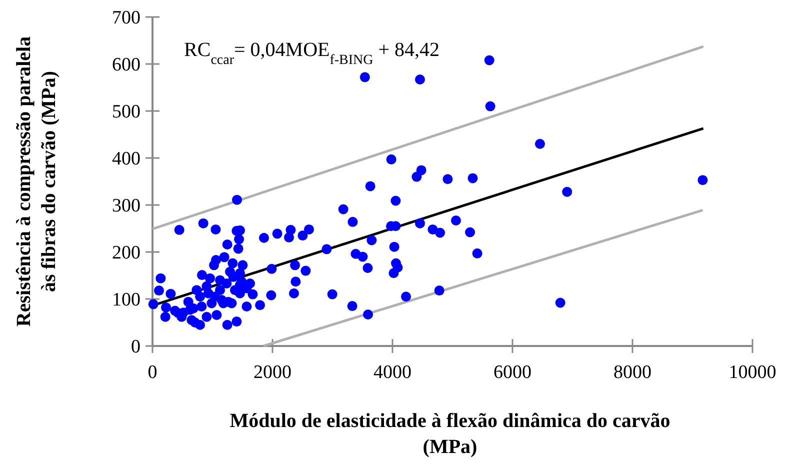  Describe the element at coordinates (513, 372) in the screenshot. I see `x-tick-label: 6000` at that location.